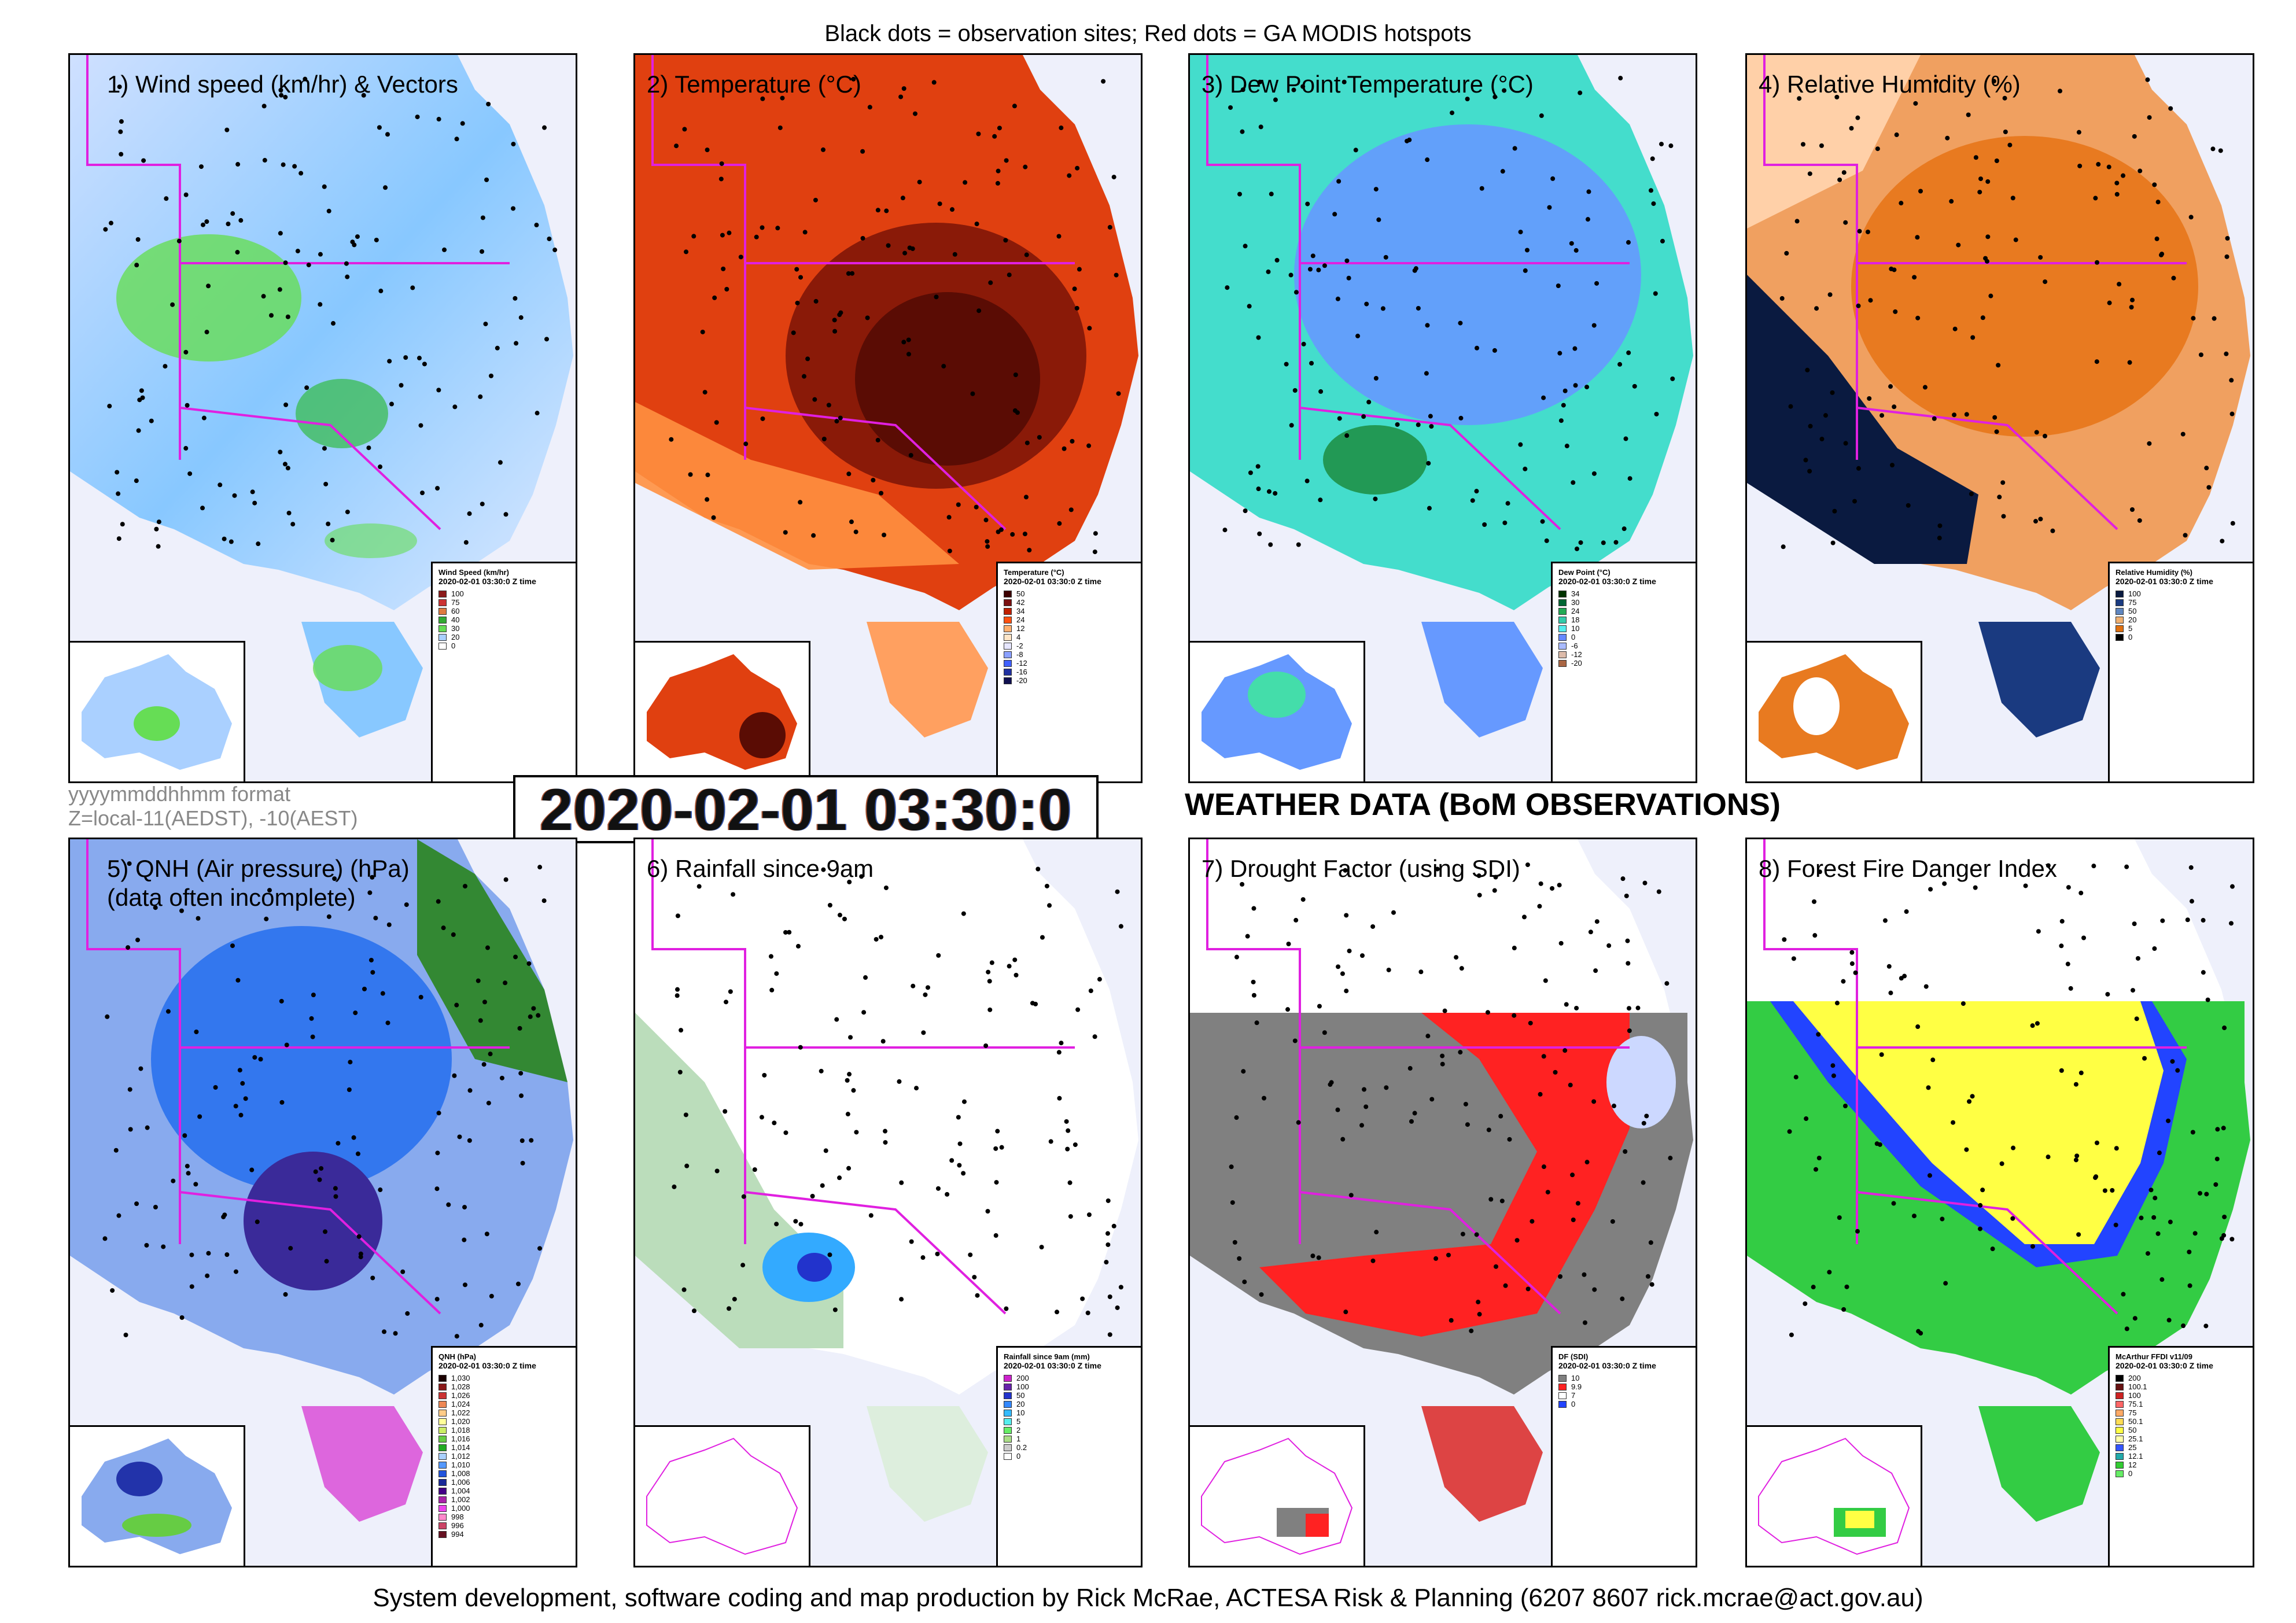 This screenshot has width=2296, height=1623. What do you see at coordinates (1052, 582) in the screenshot?
I see `legend-subtitle: 2020-02-01 03:30:0 Z time` at bounding box center [1052, 582].